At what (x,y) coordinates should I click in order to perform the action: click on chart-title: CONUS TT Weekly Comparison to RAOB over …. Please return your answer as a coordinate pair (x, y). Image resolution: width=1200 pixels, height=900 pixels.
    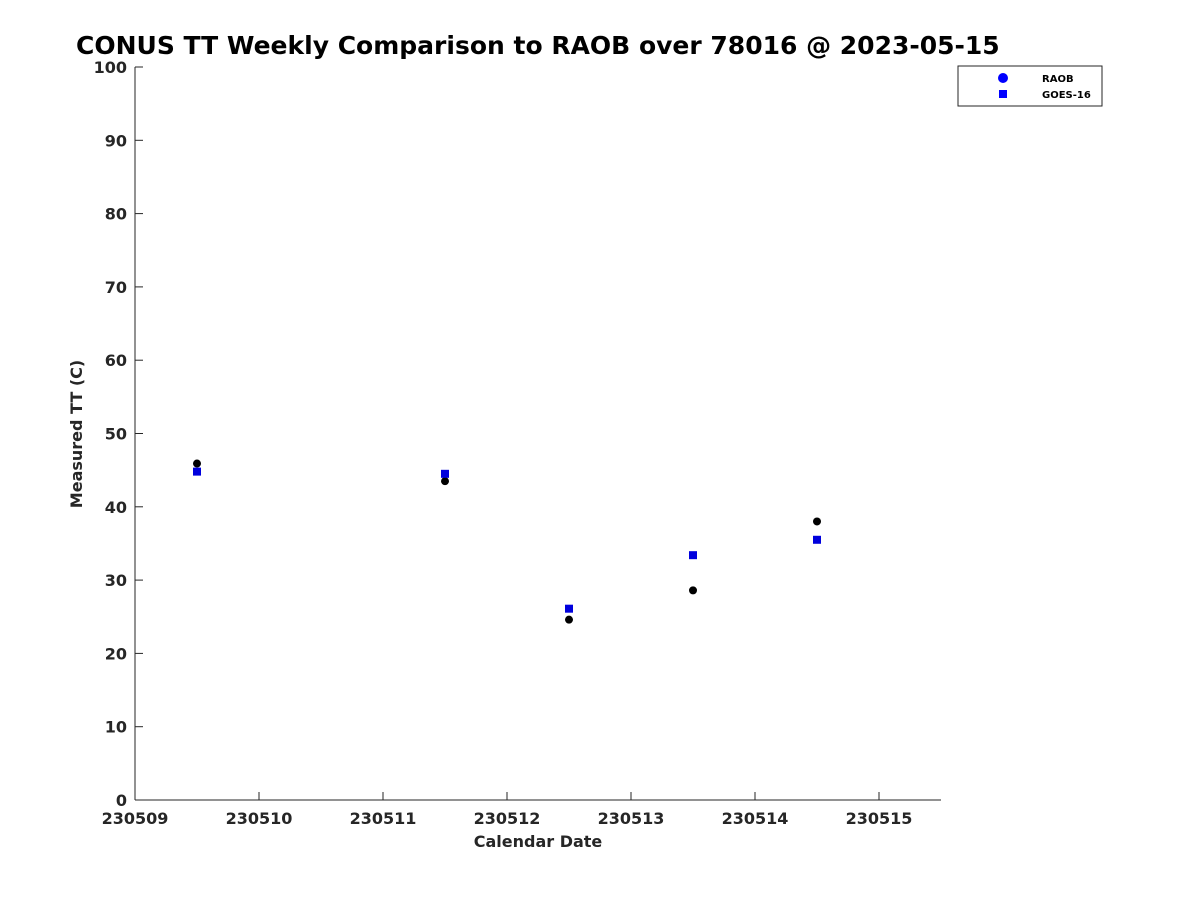
    Looking at the image, I should click on (538, 45).